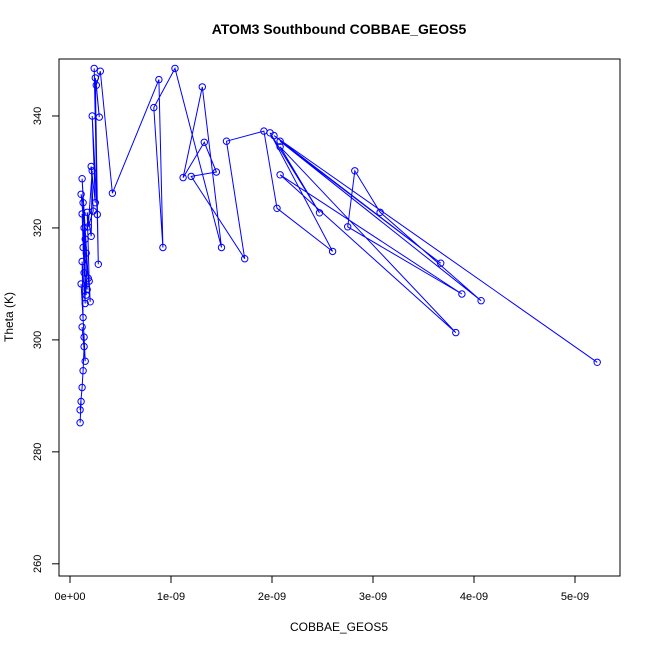  I want to click on x-tick-label: 5e-09, so click(575, 597).